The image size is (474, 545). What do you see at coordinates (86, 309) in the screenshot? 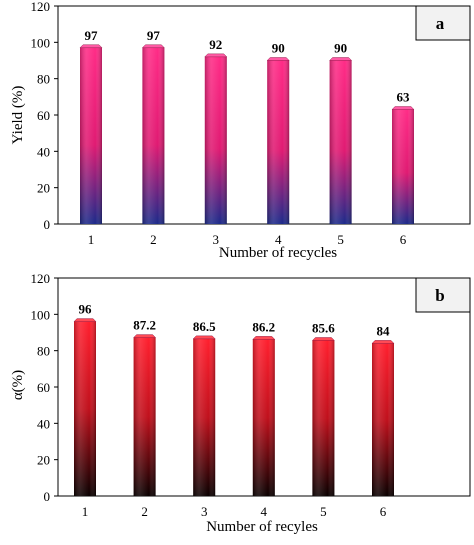
I see `data-label: 96` at bounding box center [86, 309].